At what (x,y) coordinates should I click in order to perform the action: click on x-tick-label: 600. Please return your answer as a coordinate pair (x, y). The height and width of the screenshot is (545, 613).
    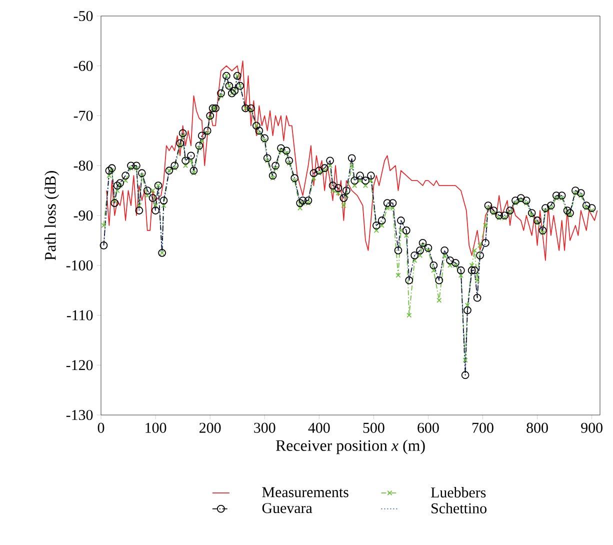
    Looking at the image, I should click on (428, 427).